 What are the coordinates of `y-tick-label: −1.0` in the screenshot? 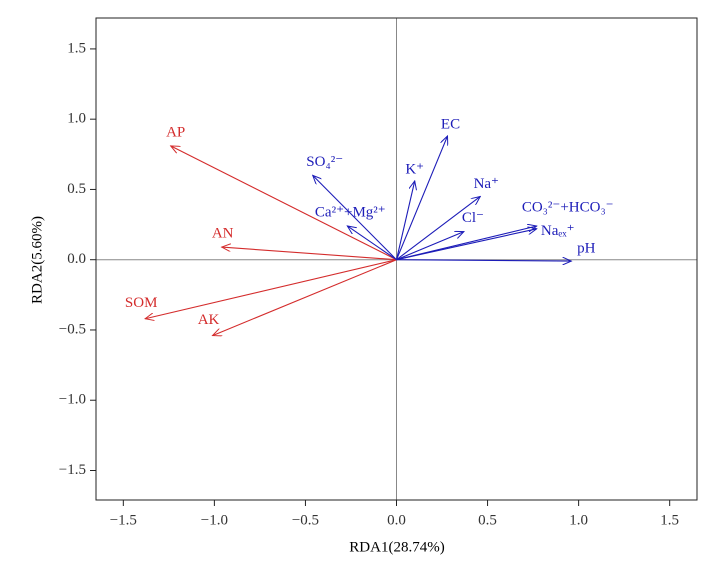 It's located at (72, 400).